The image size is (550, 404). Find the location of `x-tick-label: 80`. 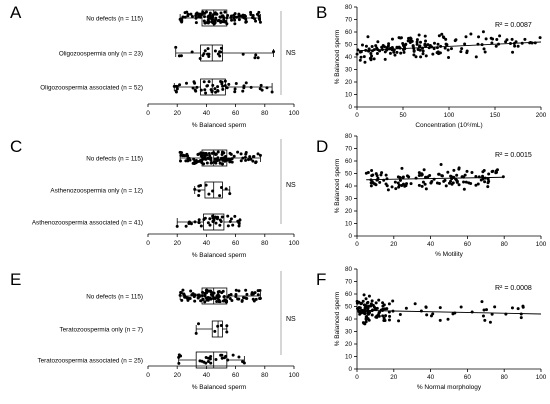

x-tick-label: 80 is located at coordinates (505, 244).